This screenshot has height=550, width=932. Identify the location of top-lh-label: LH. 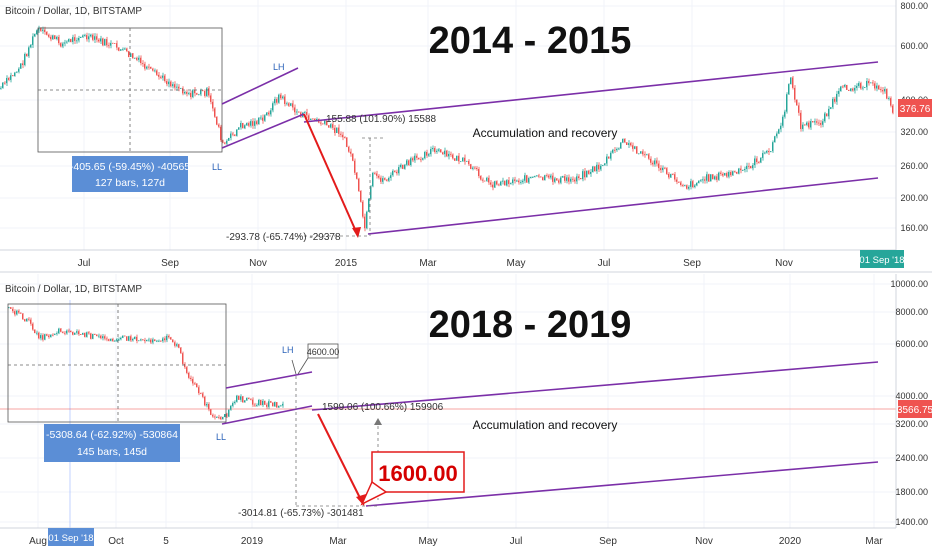
(279, 67).